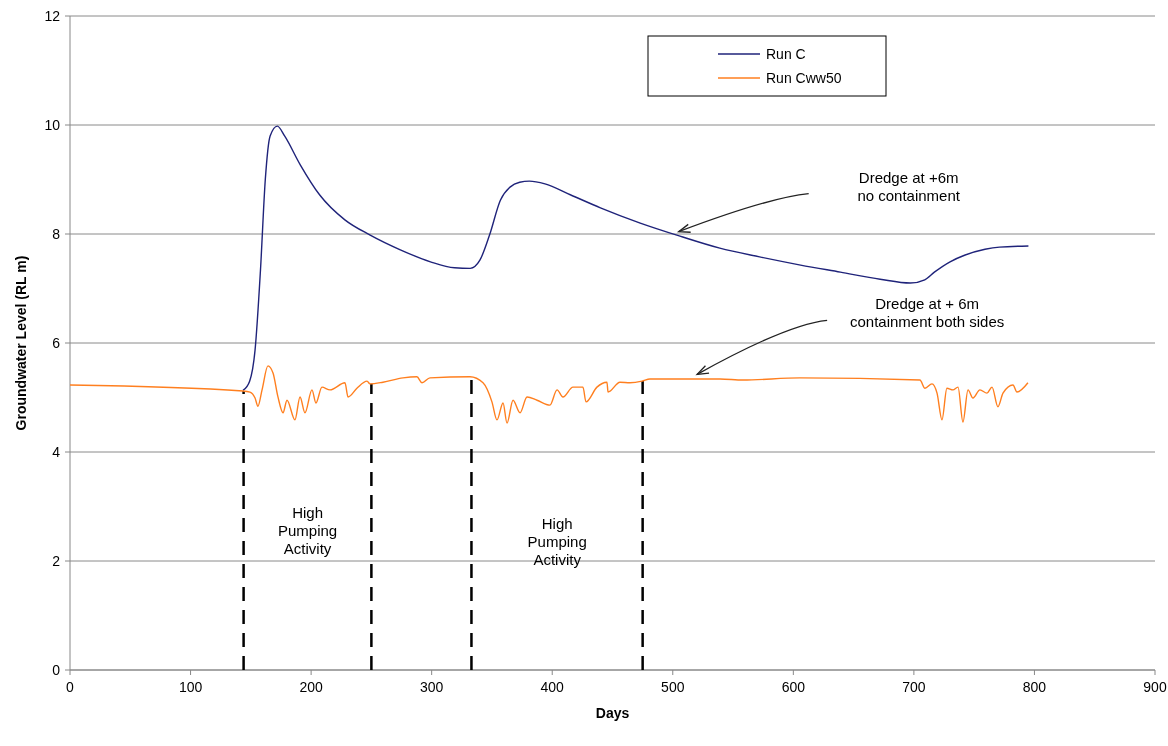 The width and height of the screenshot is (1168, 746). I want to click on y-tick-label: 6, so click(56, 343).